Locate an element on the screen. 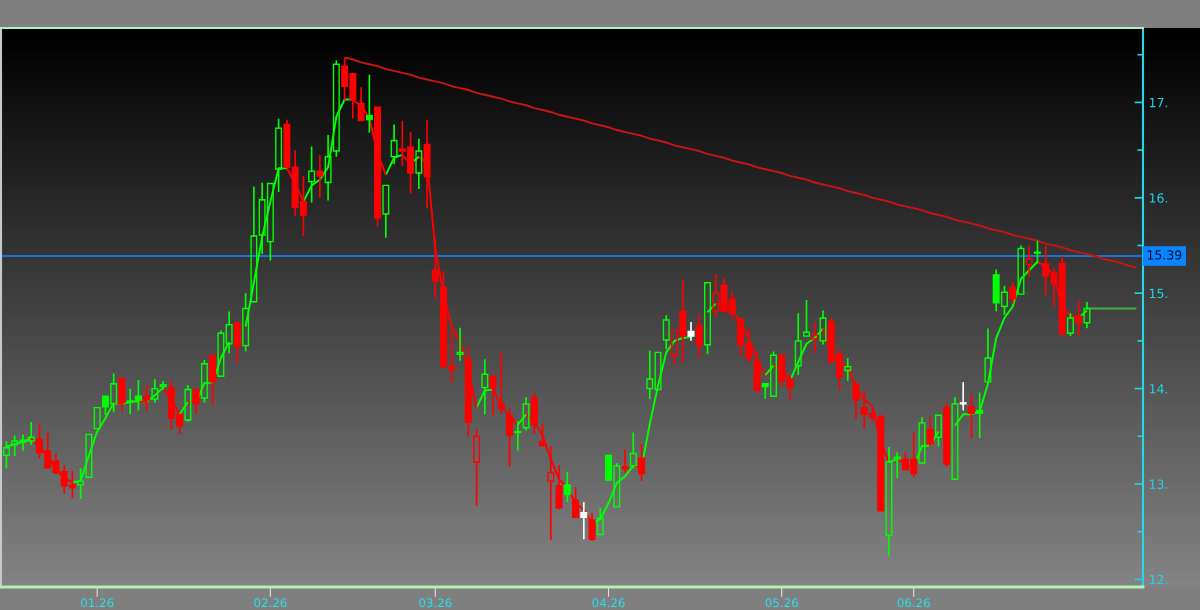 This screenshot has width=1200, height=610. ref-line-label: 15.39 is located at coordinates (1164, 255).